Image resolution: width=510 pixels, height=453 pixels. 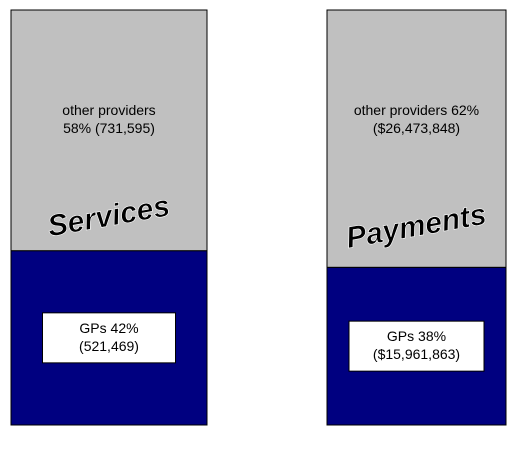 I want to click on data-label: other providers 58% (731,595), so click(x=108, y=119).